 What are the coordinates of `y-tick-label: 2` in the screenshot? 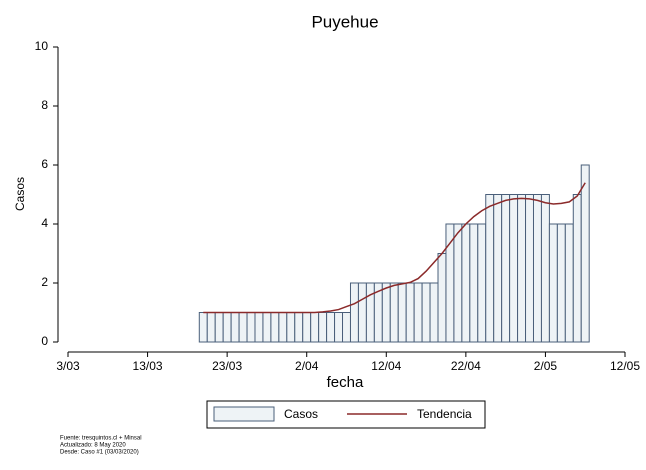 It's located at (44, 282).